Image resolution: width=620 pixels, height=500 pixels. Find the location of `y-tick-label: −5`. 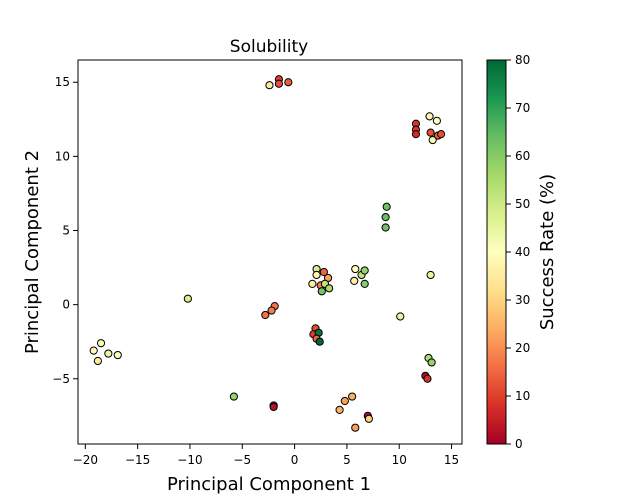

y-tick-label: −5 is located at coordinates (61, 379).